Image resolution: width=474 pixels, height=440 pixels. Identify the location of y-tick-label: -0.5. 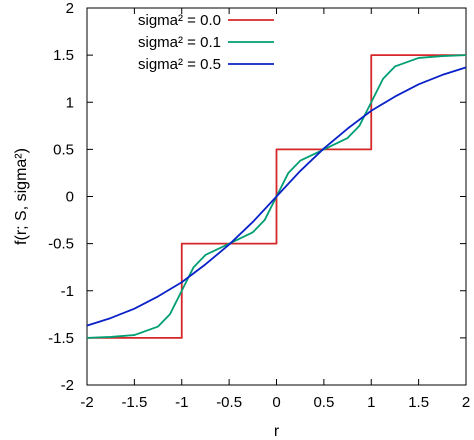
(61, 244).